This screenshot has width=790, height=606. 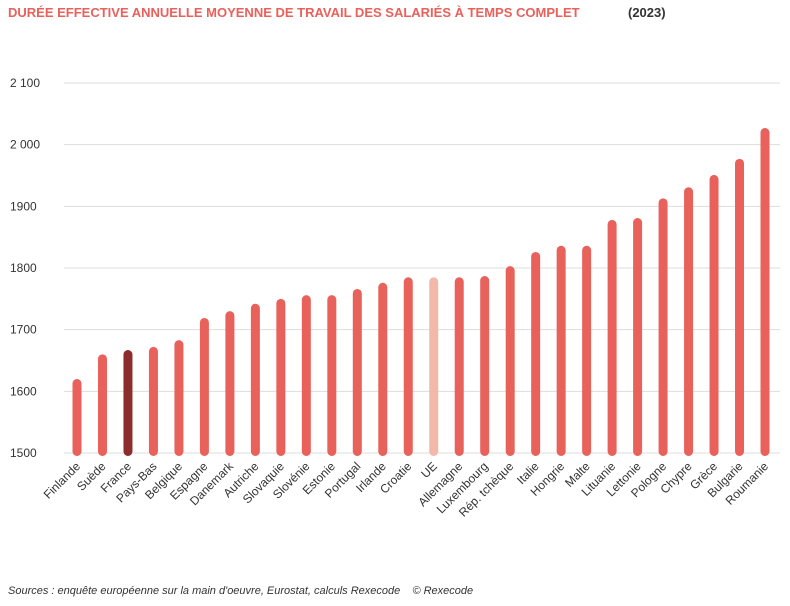 What do you see at coordinates (23, 268) in the screenshot?
I see `y-tick-label: 1800` at bounding box center [23, 268].